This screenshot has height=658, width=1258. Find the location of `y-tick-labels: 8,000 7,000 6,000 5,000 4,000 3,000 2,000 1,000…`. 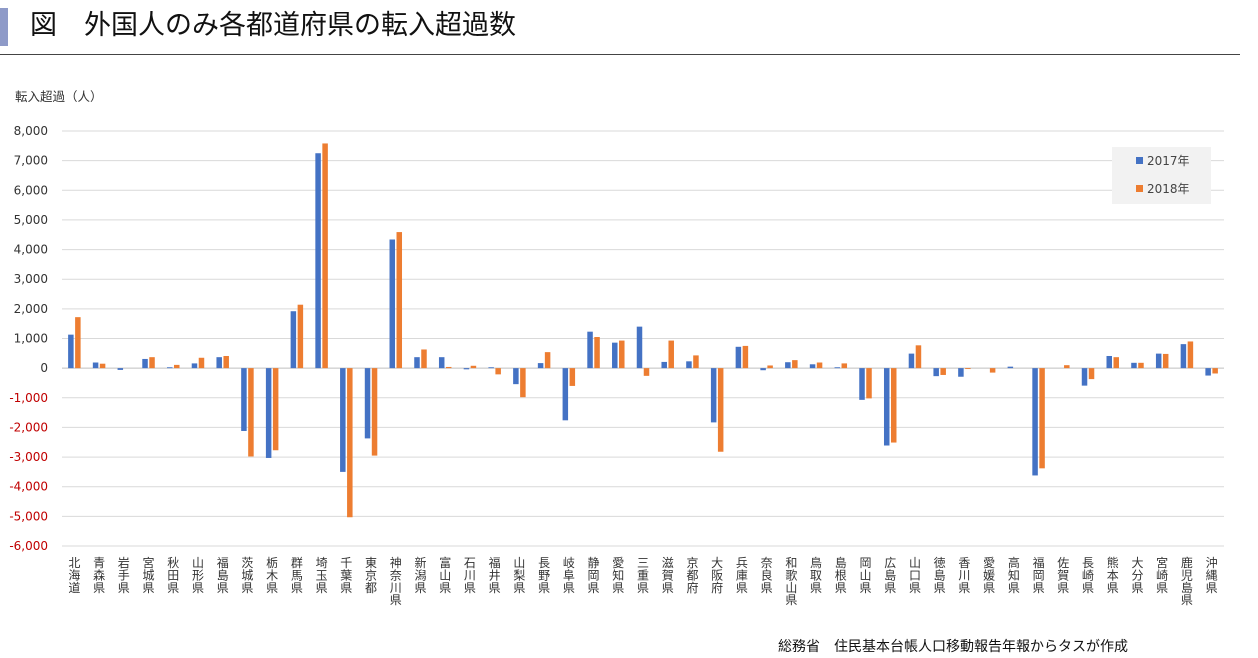

y-tick-labels: 8,000 7,000 6,000 5,000 4,000 3,000 2,000 1,000… is located at coordinates (28, 338).